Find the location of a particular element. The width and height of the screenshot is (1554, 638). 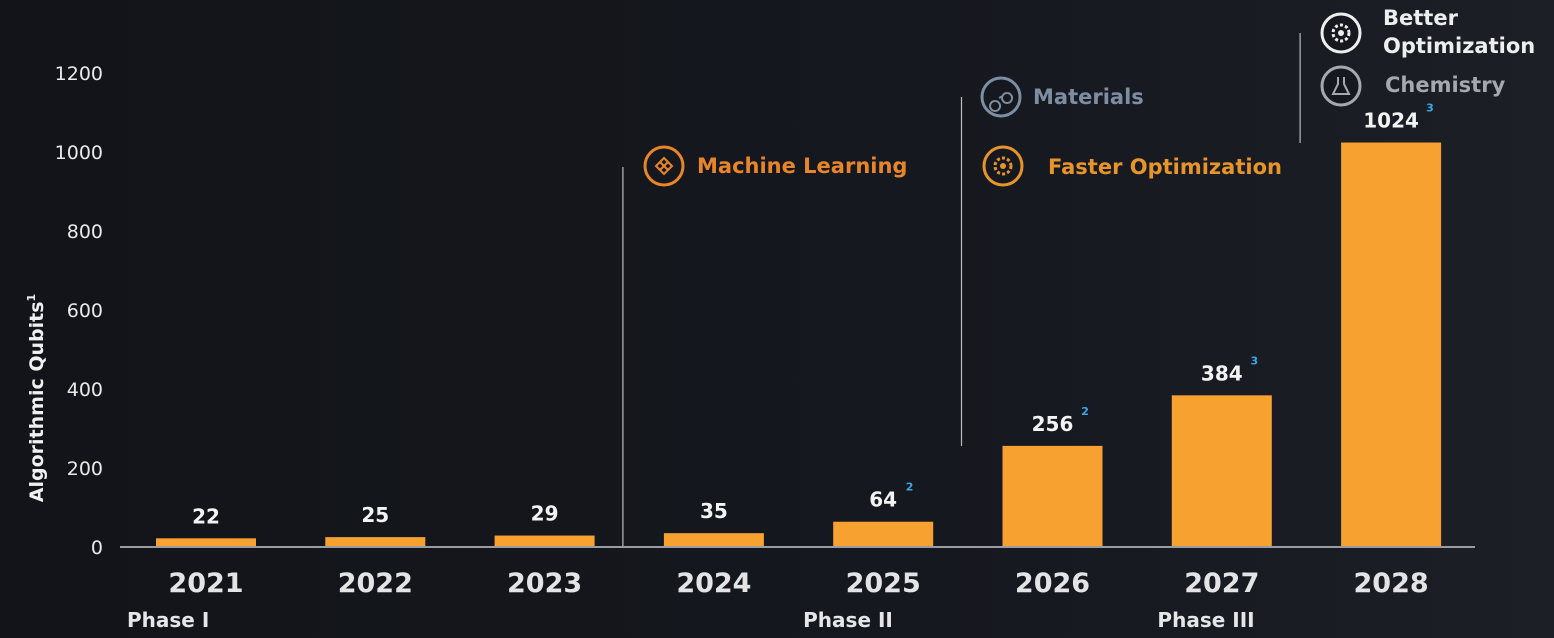

annotation-label: Faster Optimization is located at coordinates (1165, 167).